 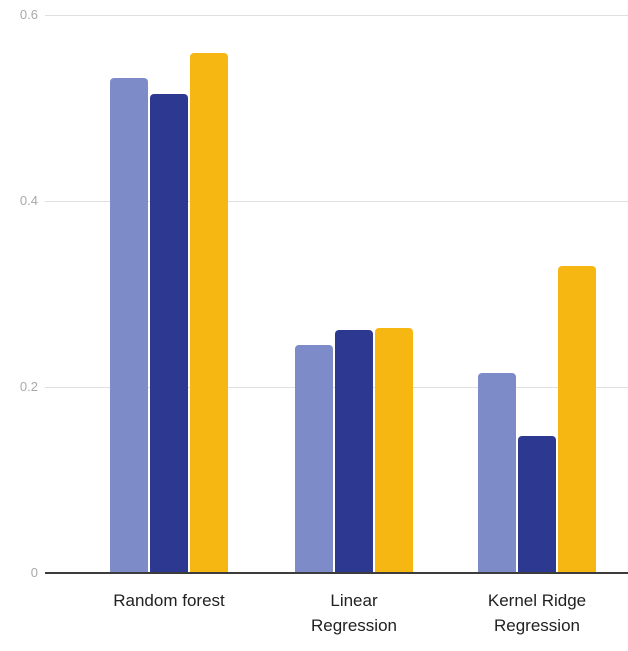 I want to click on y-tick-label: 0, so click(x=34, y=572).